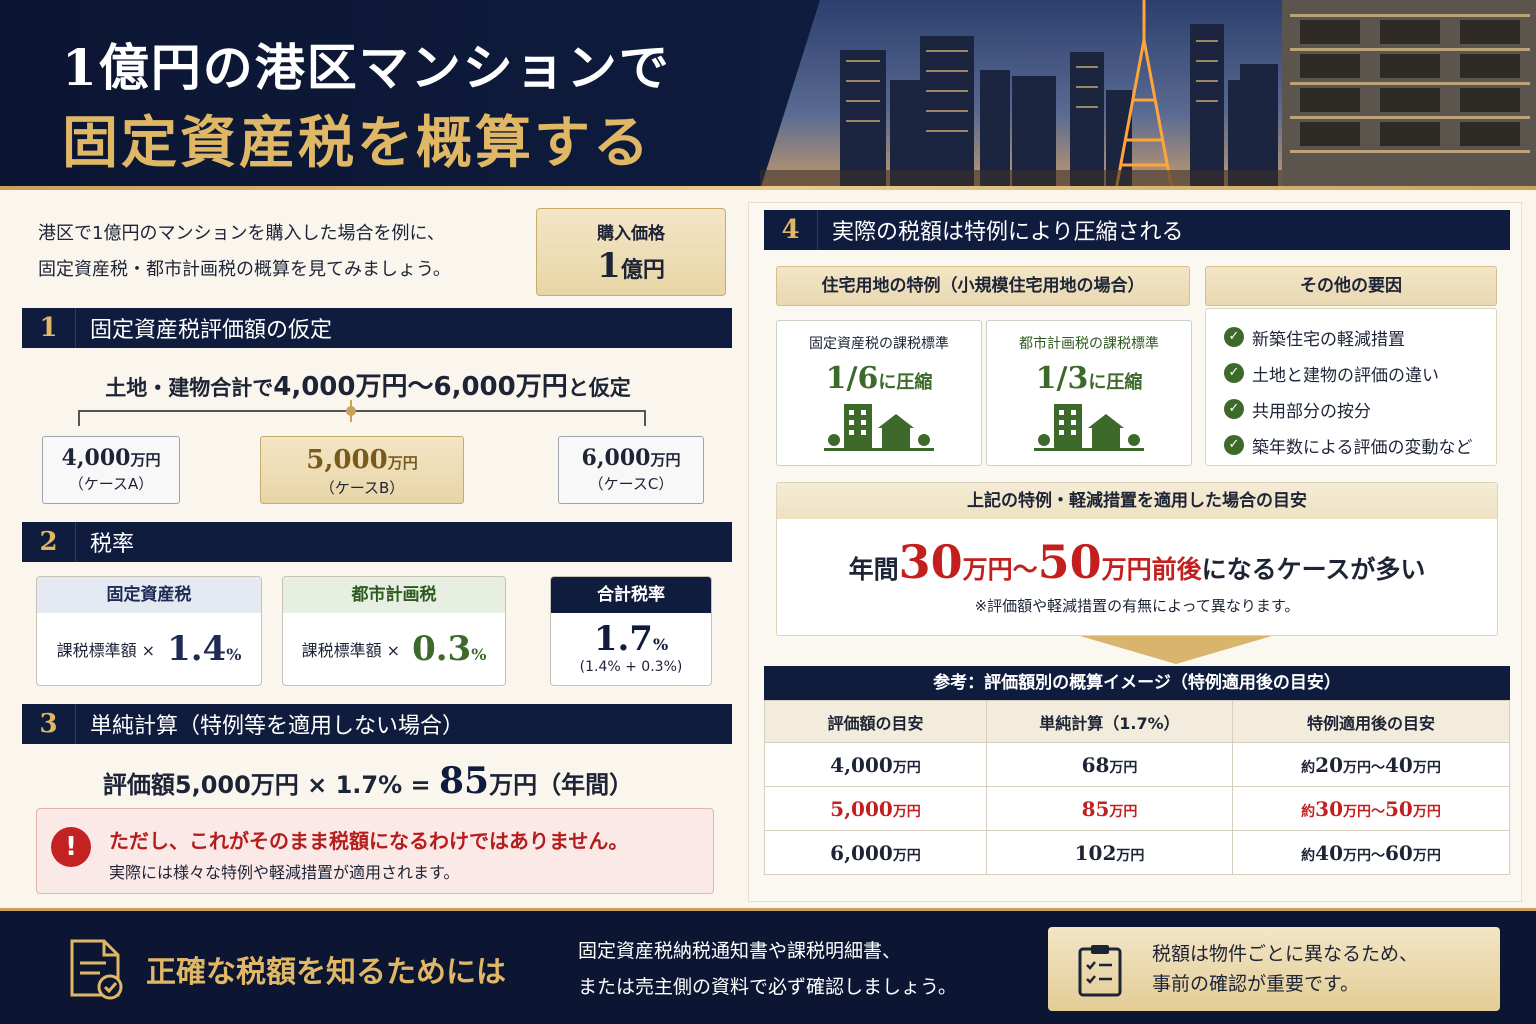  I want to click on page-title-line2: 固定資産税を概算する, so click(357, 143).